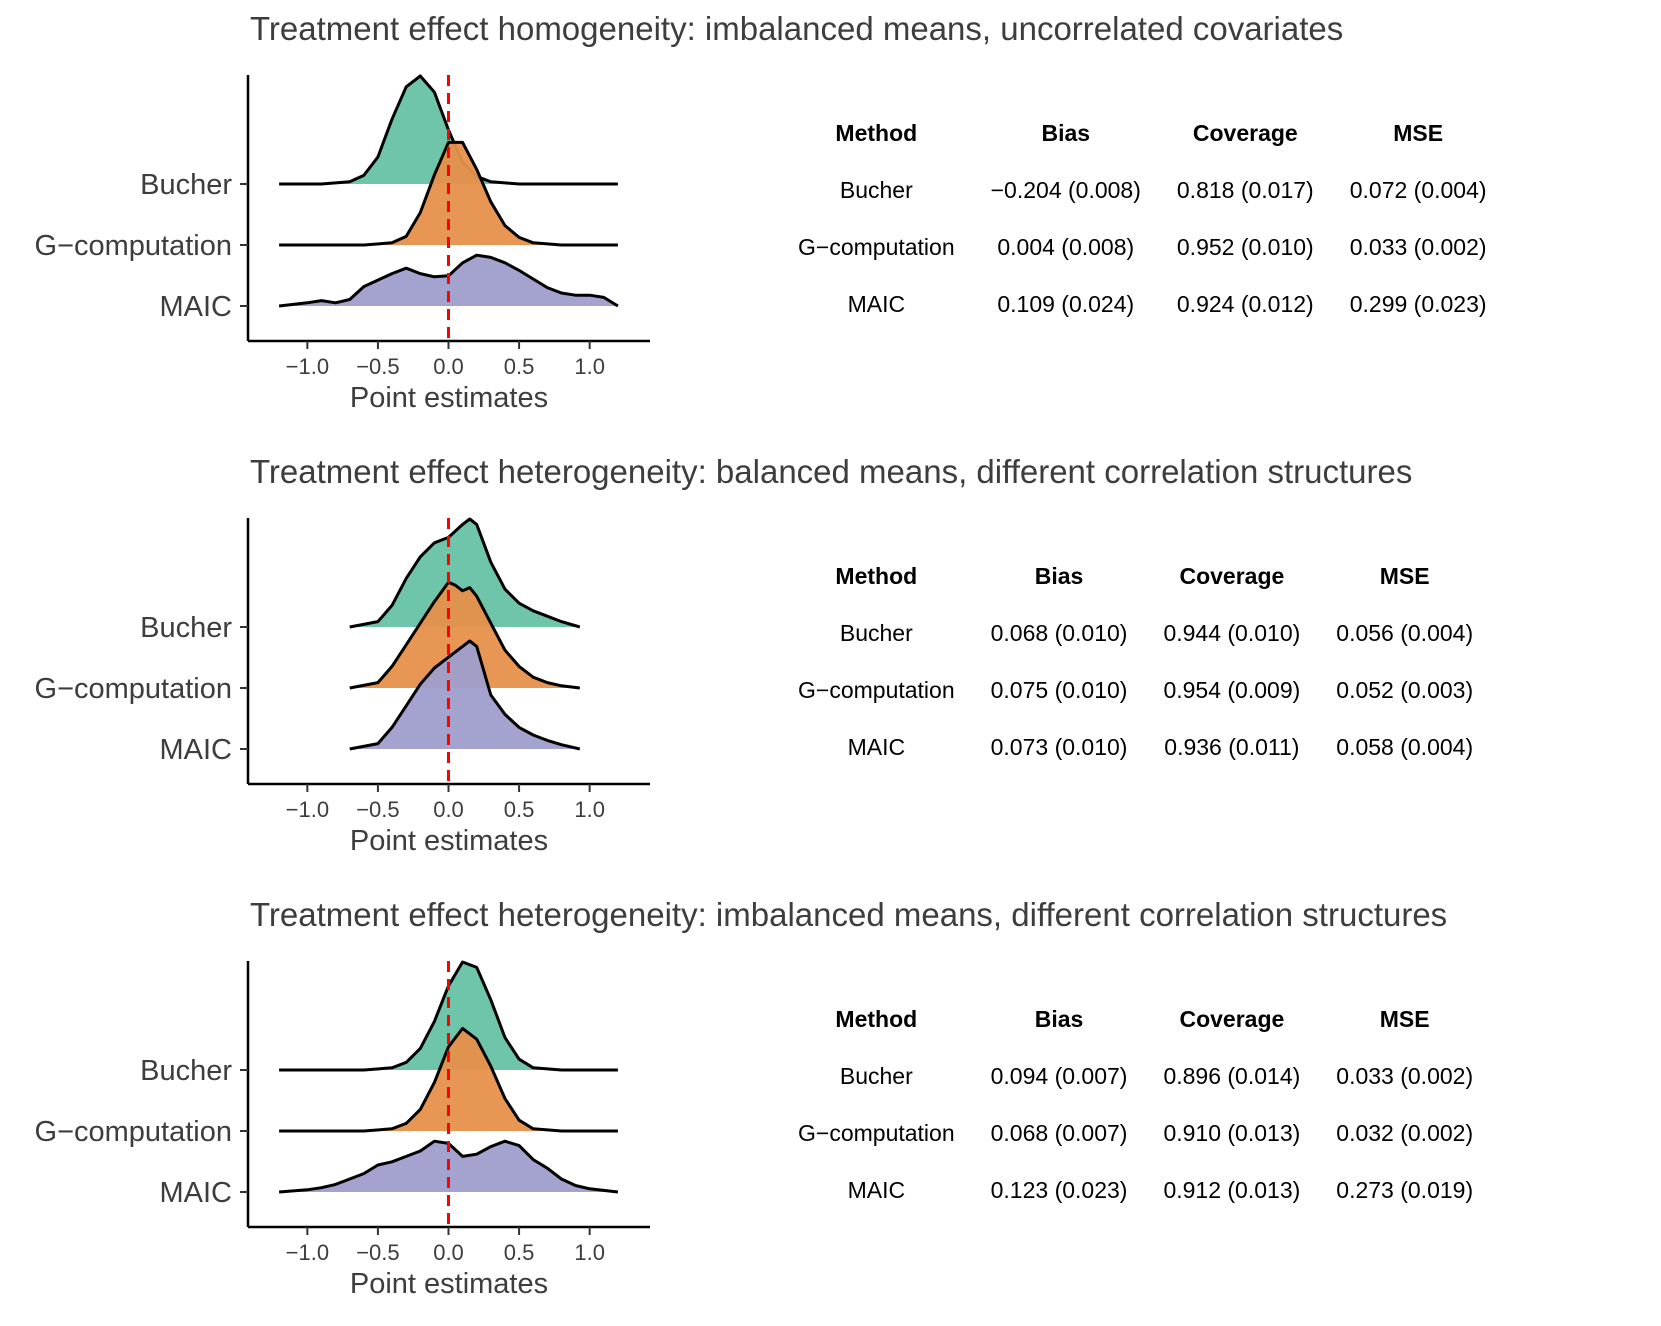 The height and width of the screenshot is (1326, 1661). Describe the element at coordinates (1232, 1190) in the screenshot. I see `table-cell: 0.912 (0.013)` at that location.